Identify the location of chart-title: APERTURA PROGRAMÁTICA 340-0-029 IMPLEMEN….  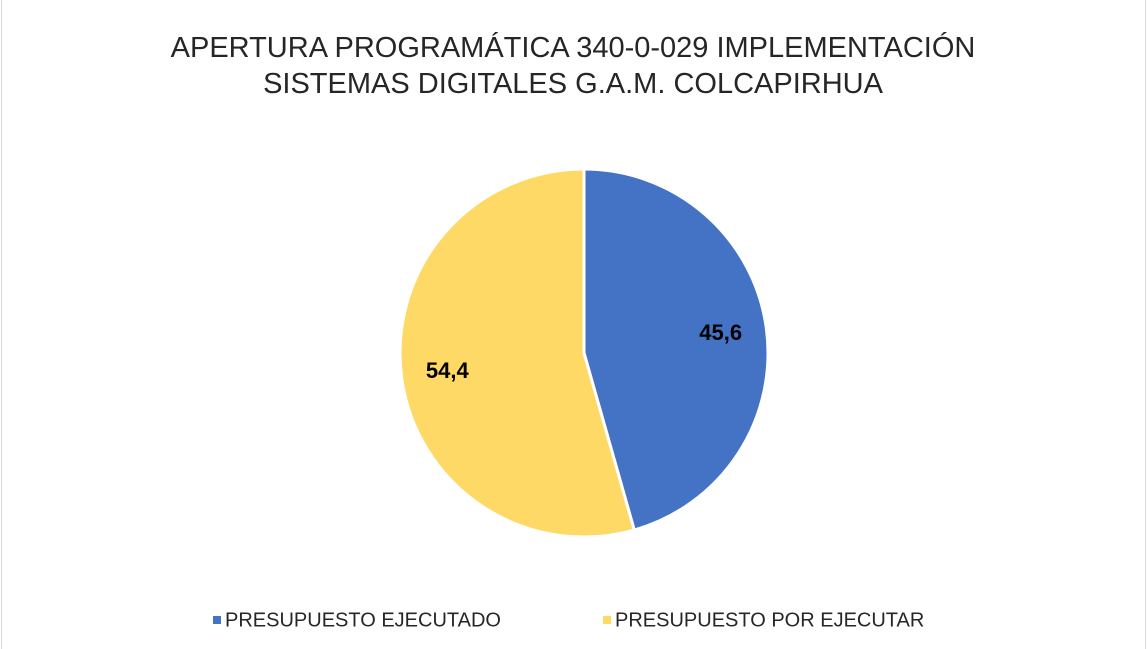
(573, 66).